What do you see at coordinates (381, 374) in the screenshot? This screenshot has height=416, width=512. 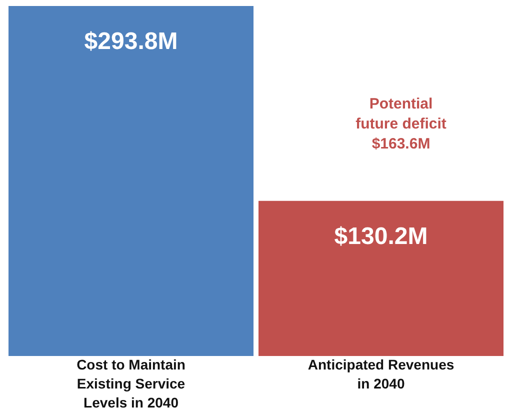 I see `x-tick-label: Anticipated Revenues in 2040` at bounding box center [381, 374].